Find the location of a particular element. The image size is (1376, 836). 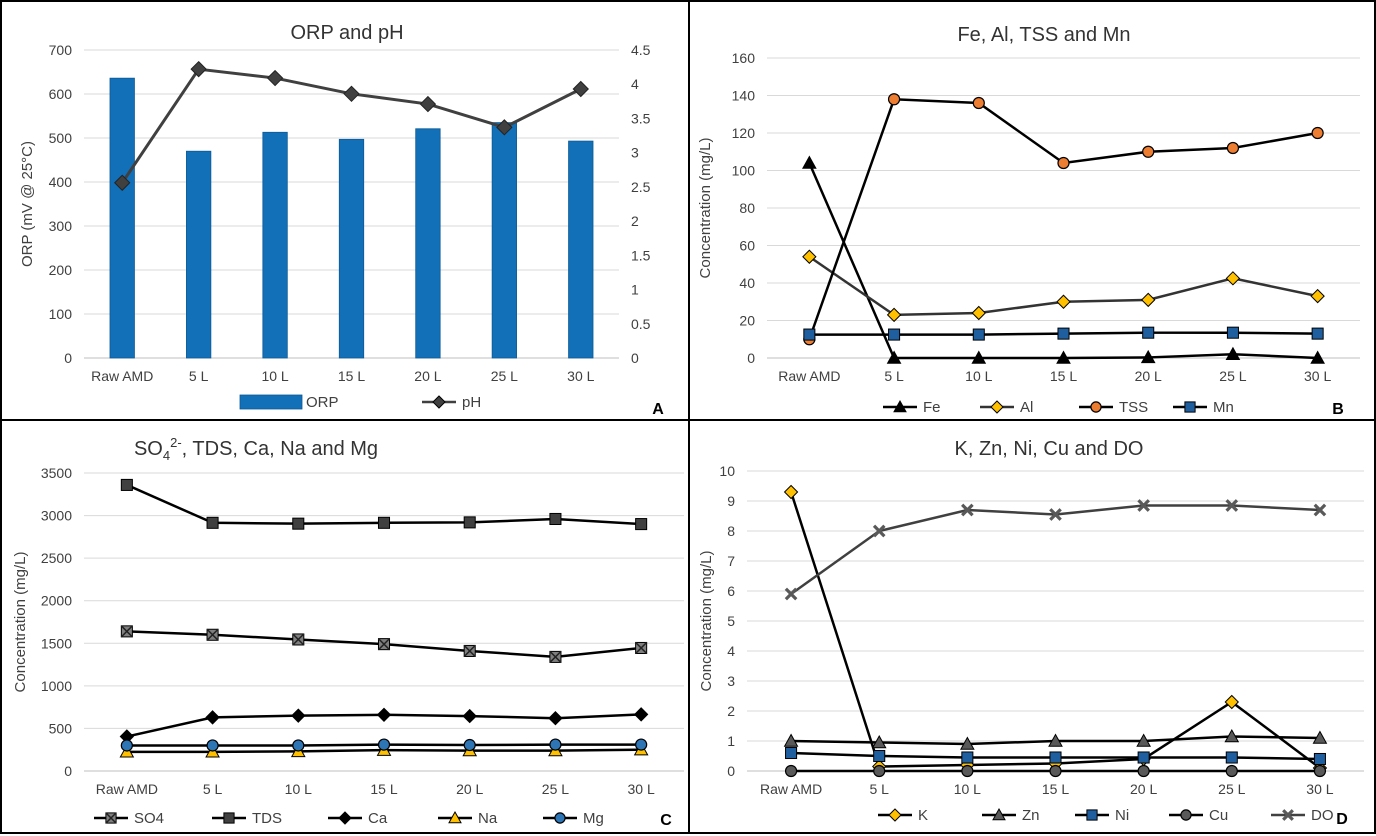

b-x-tick-label: 15 L is located at coordinates (1063, 376).